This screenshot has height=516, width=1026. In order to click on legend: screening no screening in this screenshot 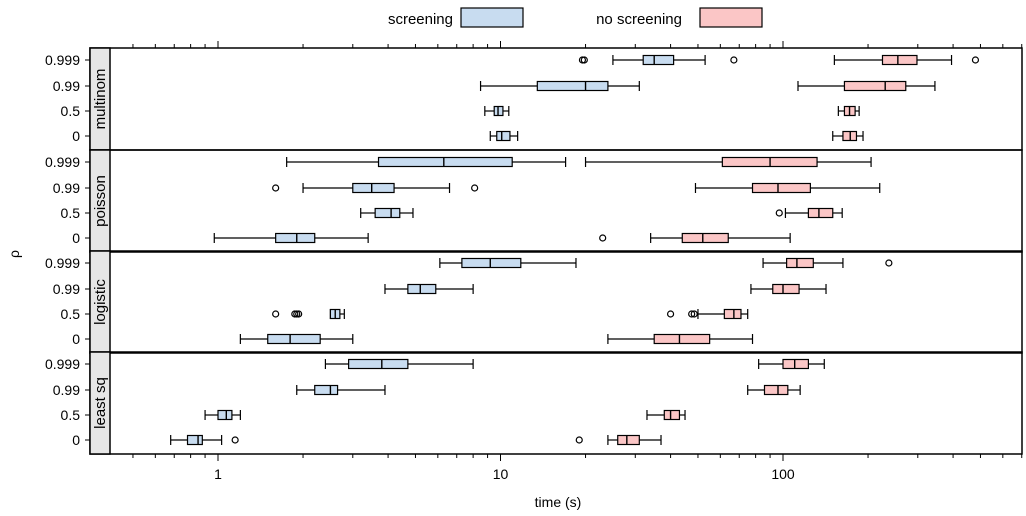, I will do `click(575, 17)`.